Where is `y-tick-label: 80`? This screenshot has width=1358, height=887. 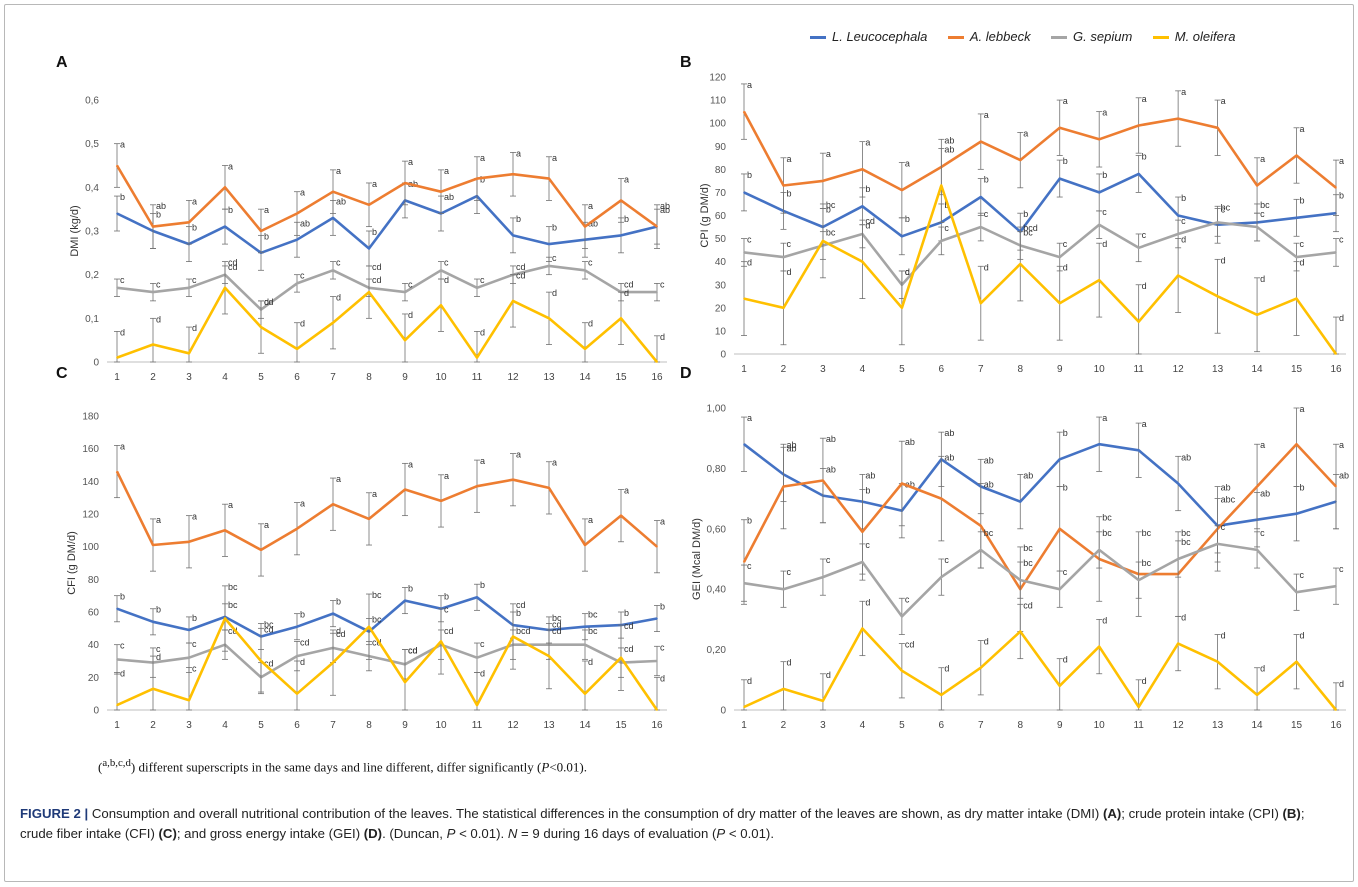 y-tick-label: 80 is located at coordinates (721, 170).